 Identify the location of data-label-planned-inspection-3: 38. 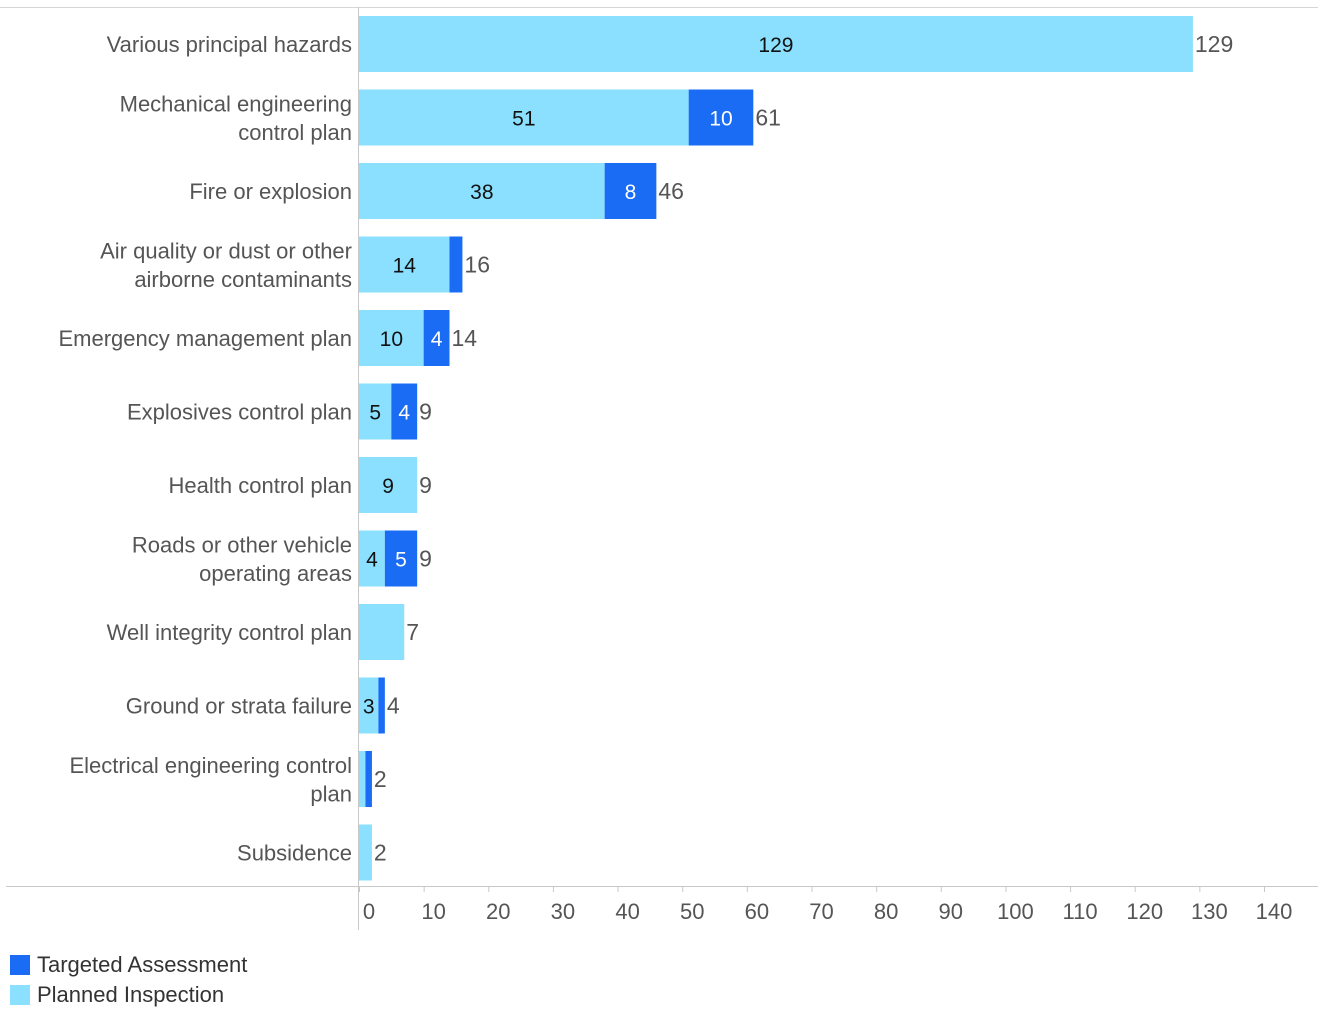
(481, 192).